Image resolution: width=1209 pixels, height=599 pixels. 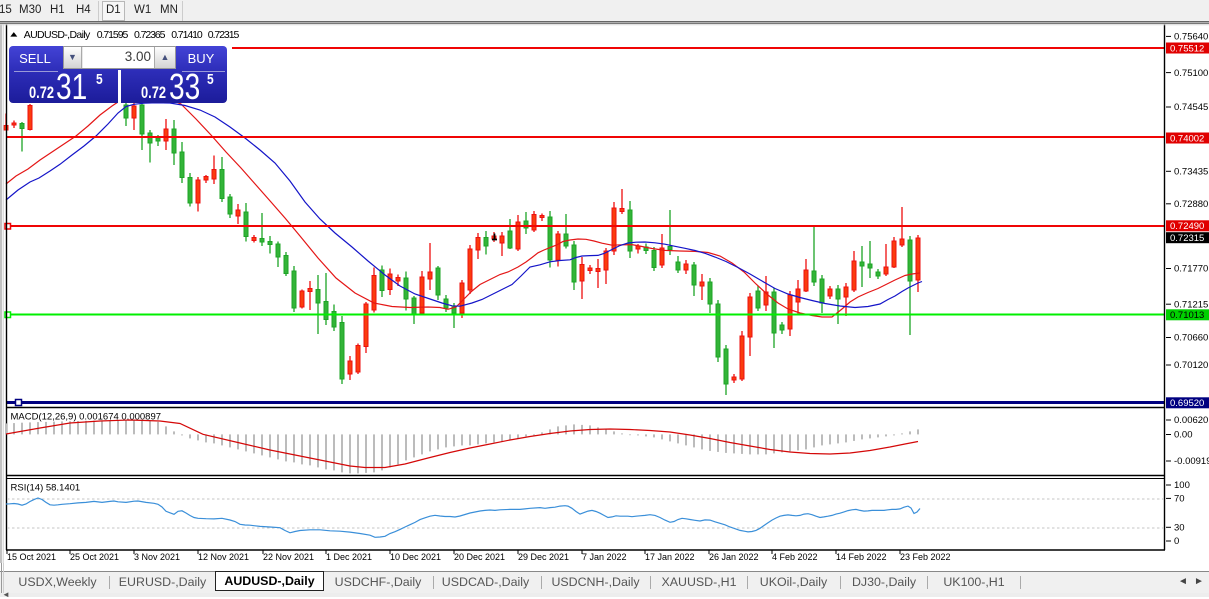 What do you see at coordinates (1191, 461) in the screenshot?
I see `svg-text: -0.00919` at bounding box center [1191, 461].